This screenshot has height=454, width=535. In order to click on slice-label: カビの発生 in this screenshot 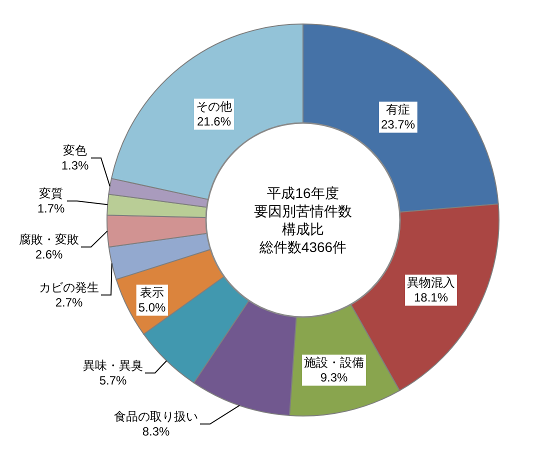, I will do `click(69, 287)`.